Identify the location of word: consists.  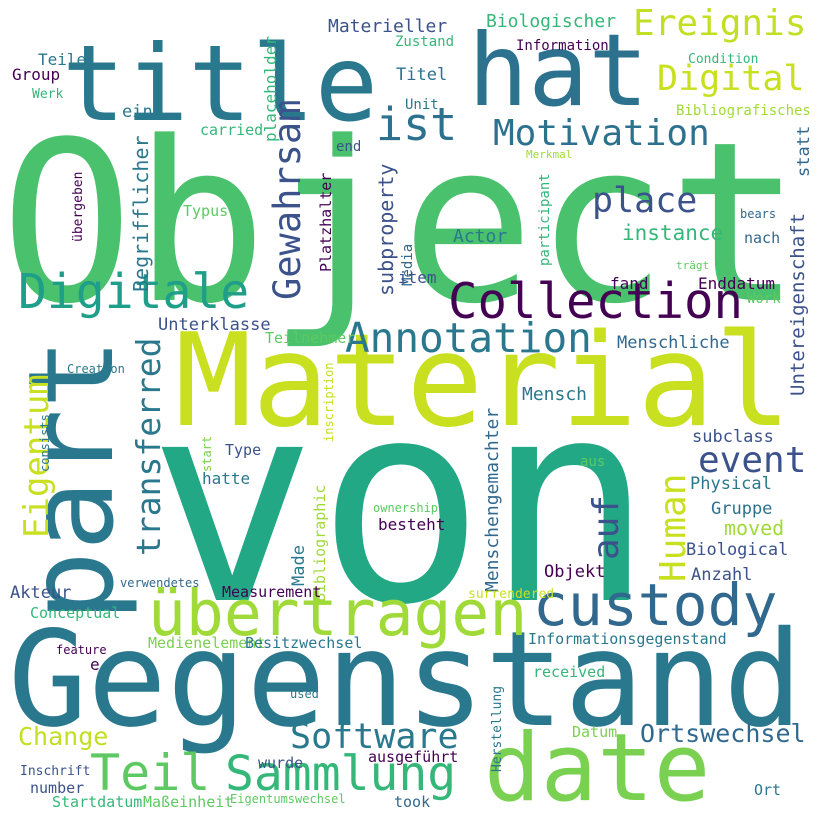
(45, 443).